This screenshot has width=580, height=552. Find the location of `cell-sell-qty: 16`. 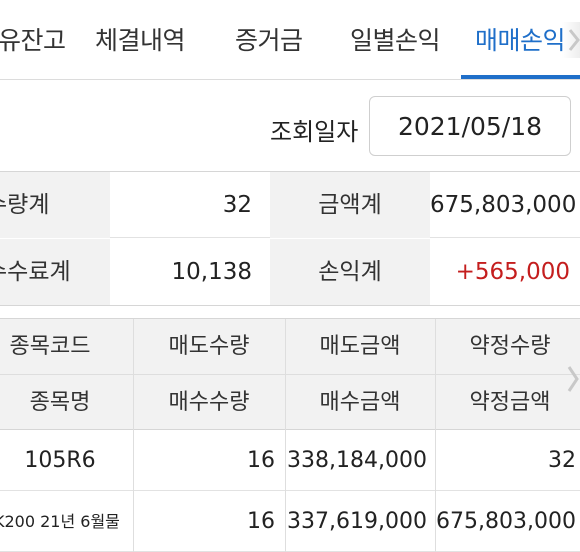

cell-sell-qty: 16 is located at coordinates (261, 460).